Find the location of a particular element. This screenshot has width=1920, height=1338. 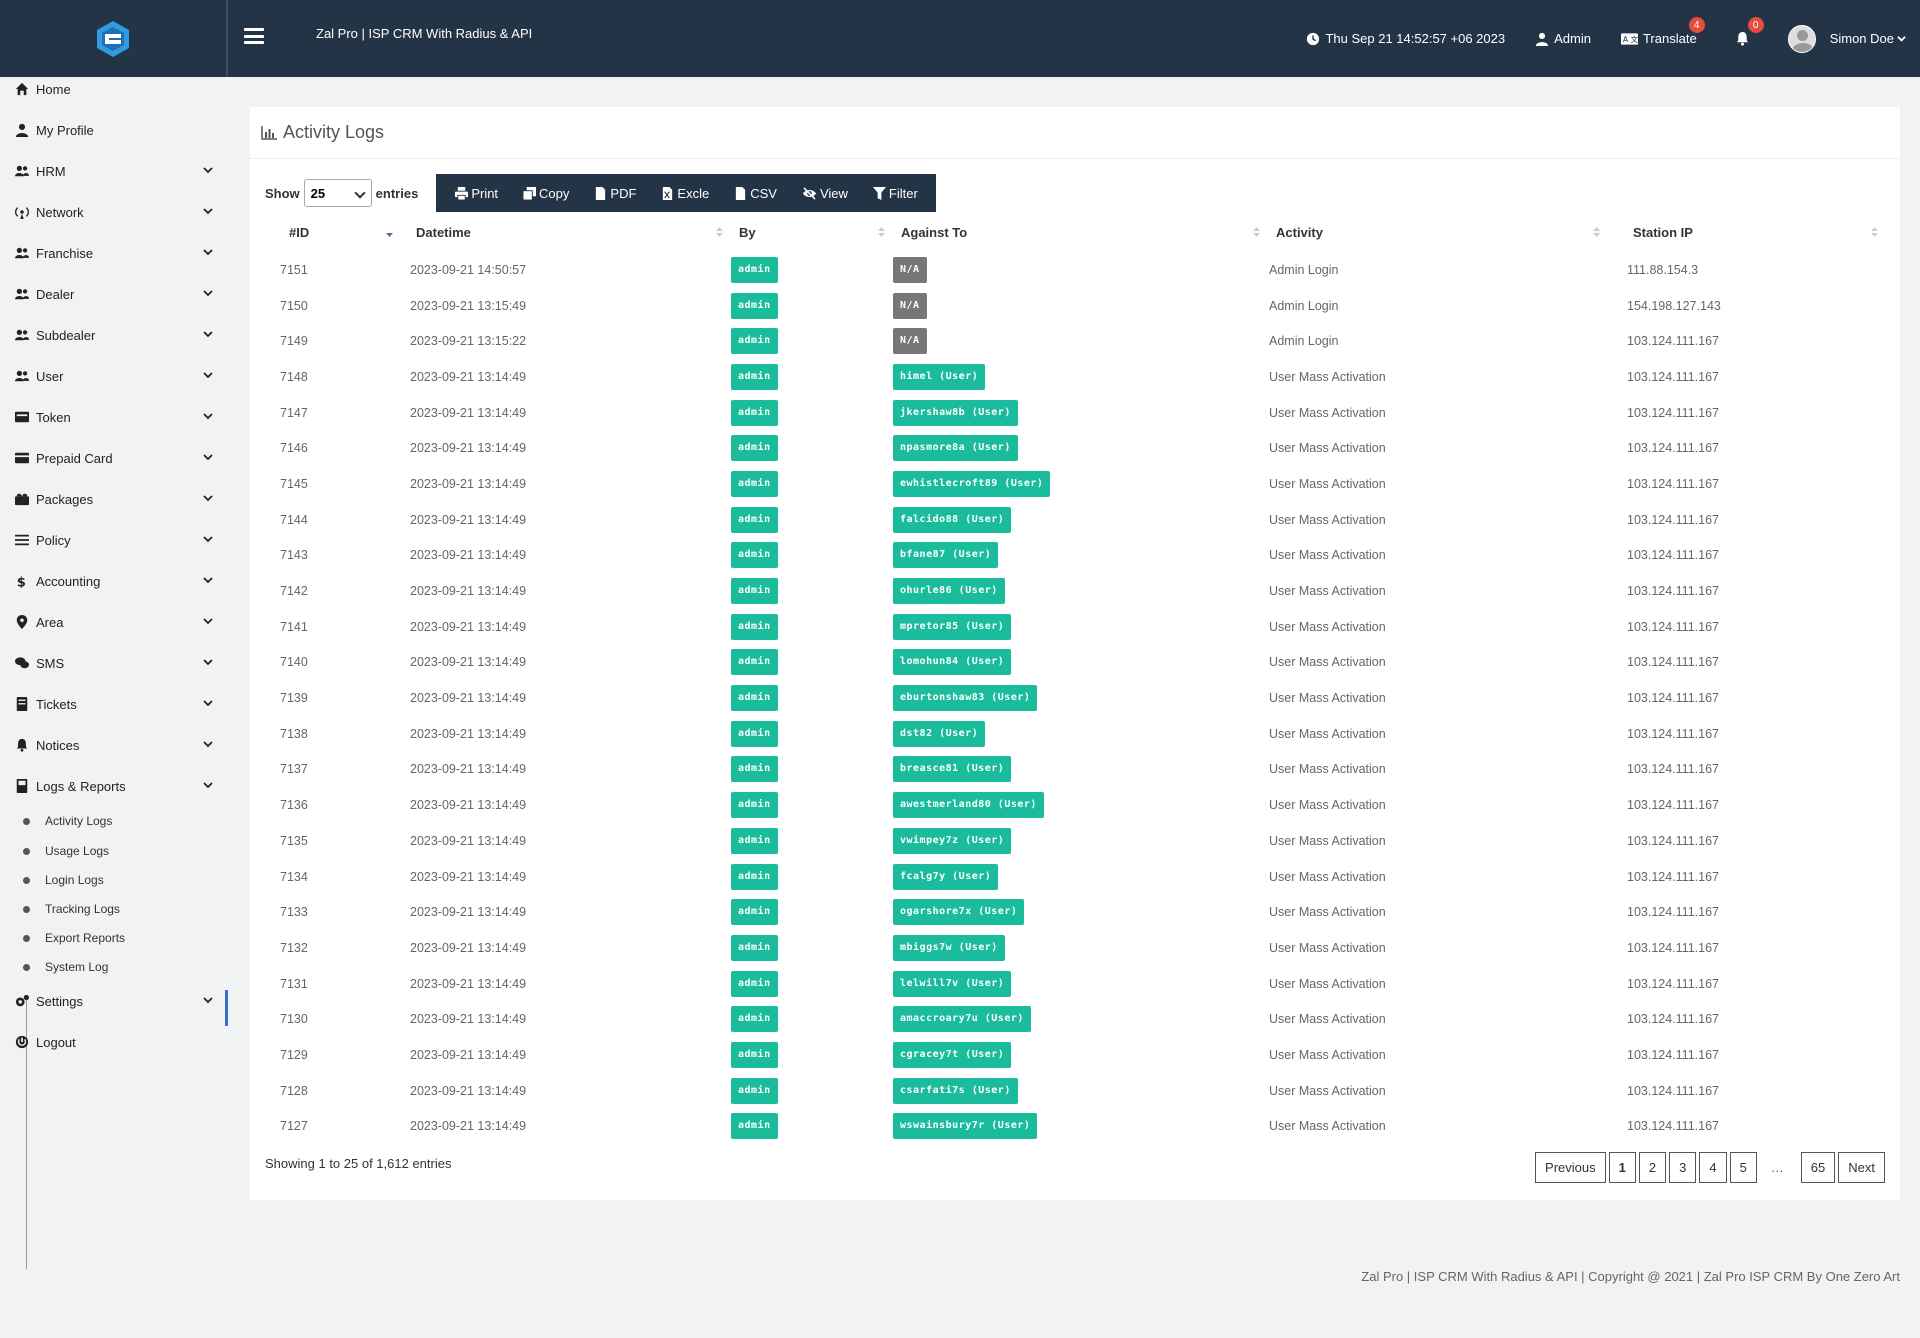

page-button-4: 4 is located at coordinates (1713, 1167).